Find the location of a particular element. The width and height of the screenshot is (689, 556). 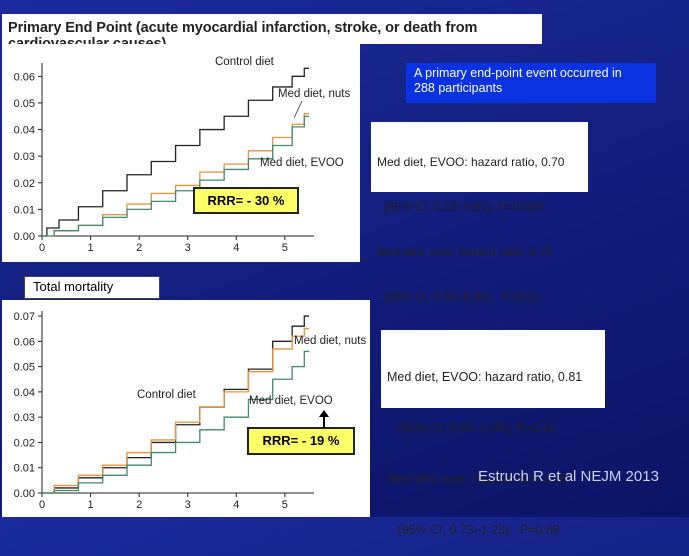

primary-stat-line3: Med diet, nuts: hazard ratio, 0.70 is located at coordinates (465, 252).